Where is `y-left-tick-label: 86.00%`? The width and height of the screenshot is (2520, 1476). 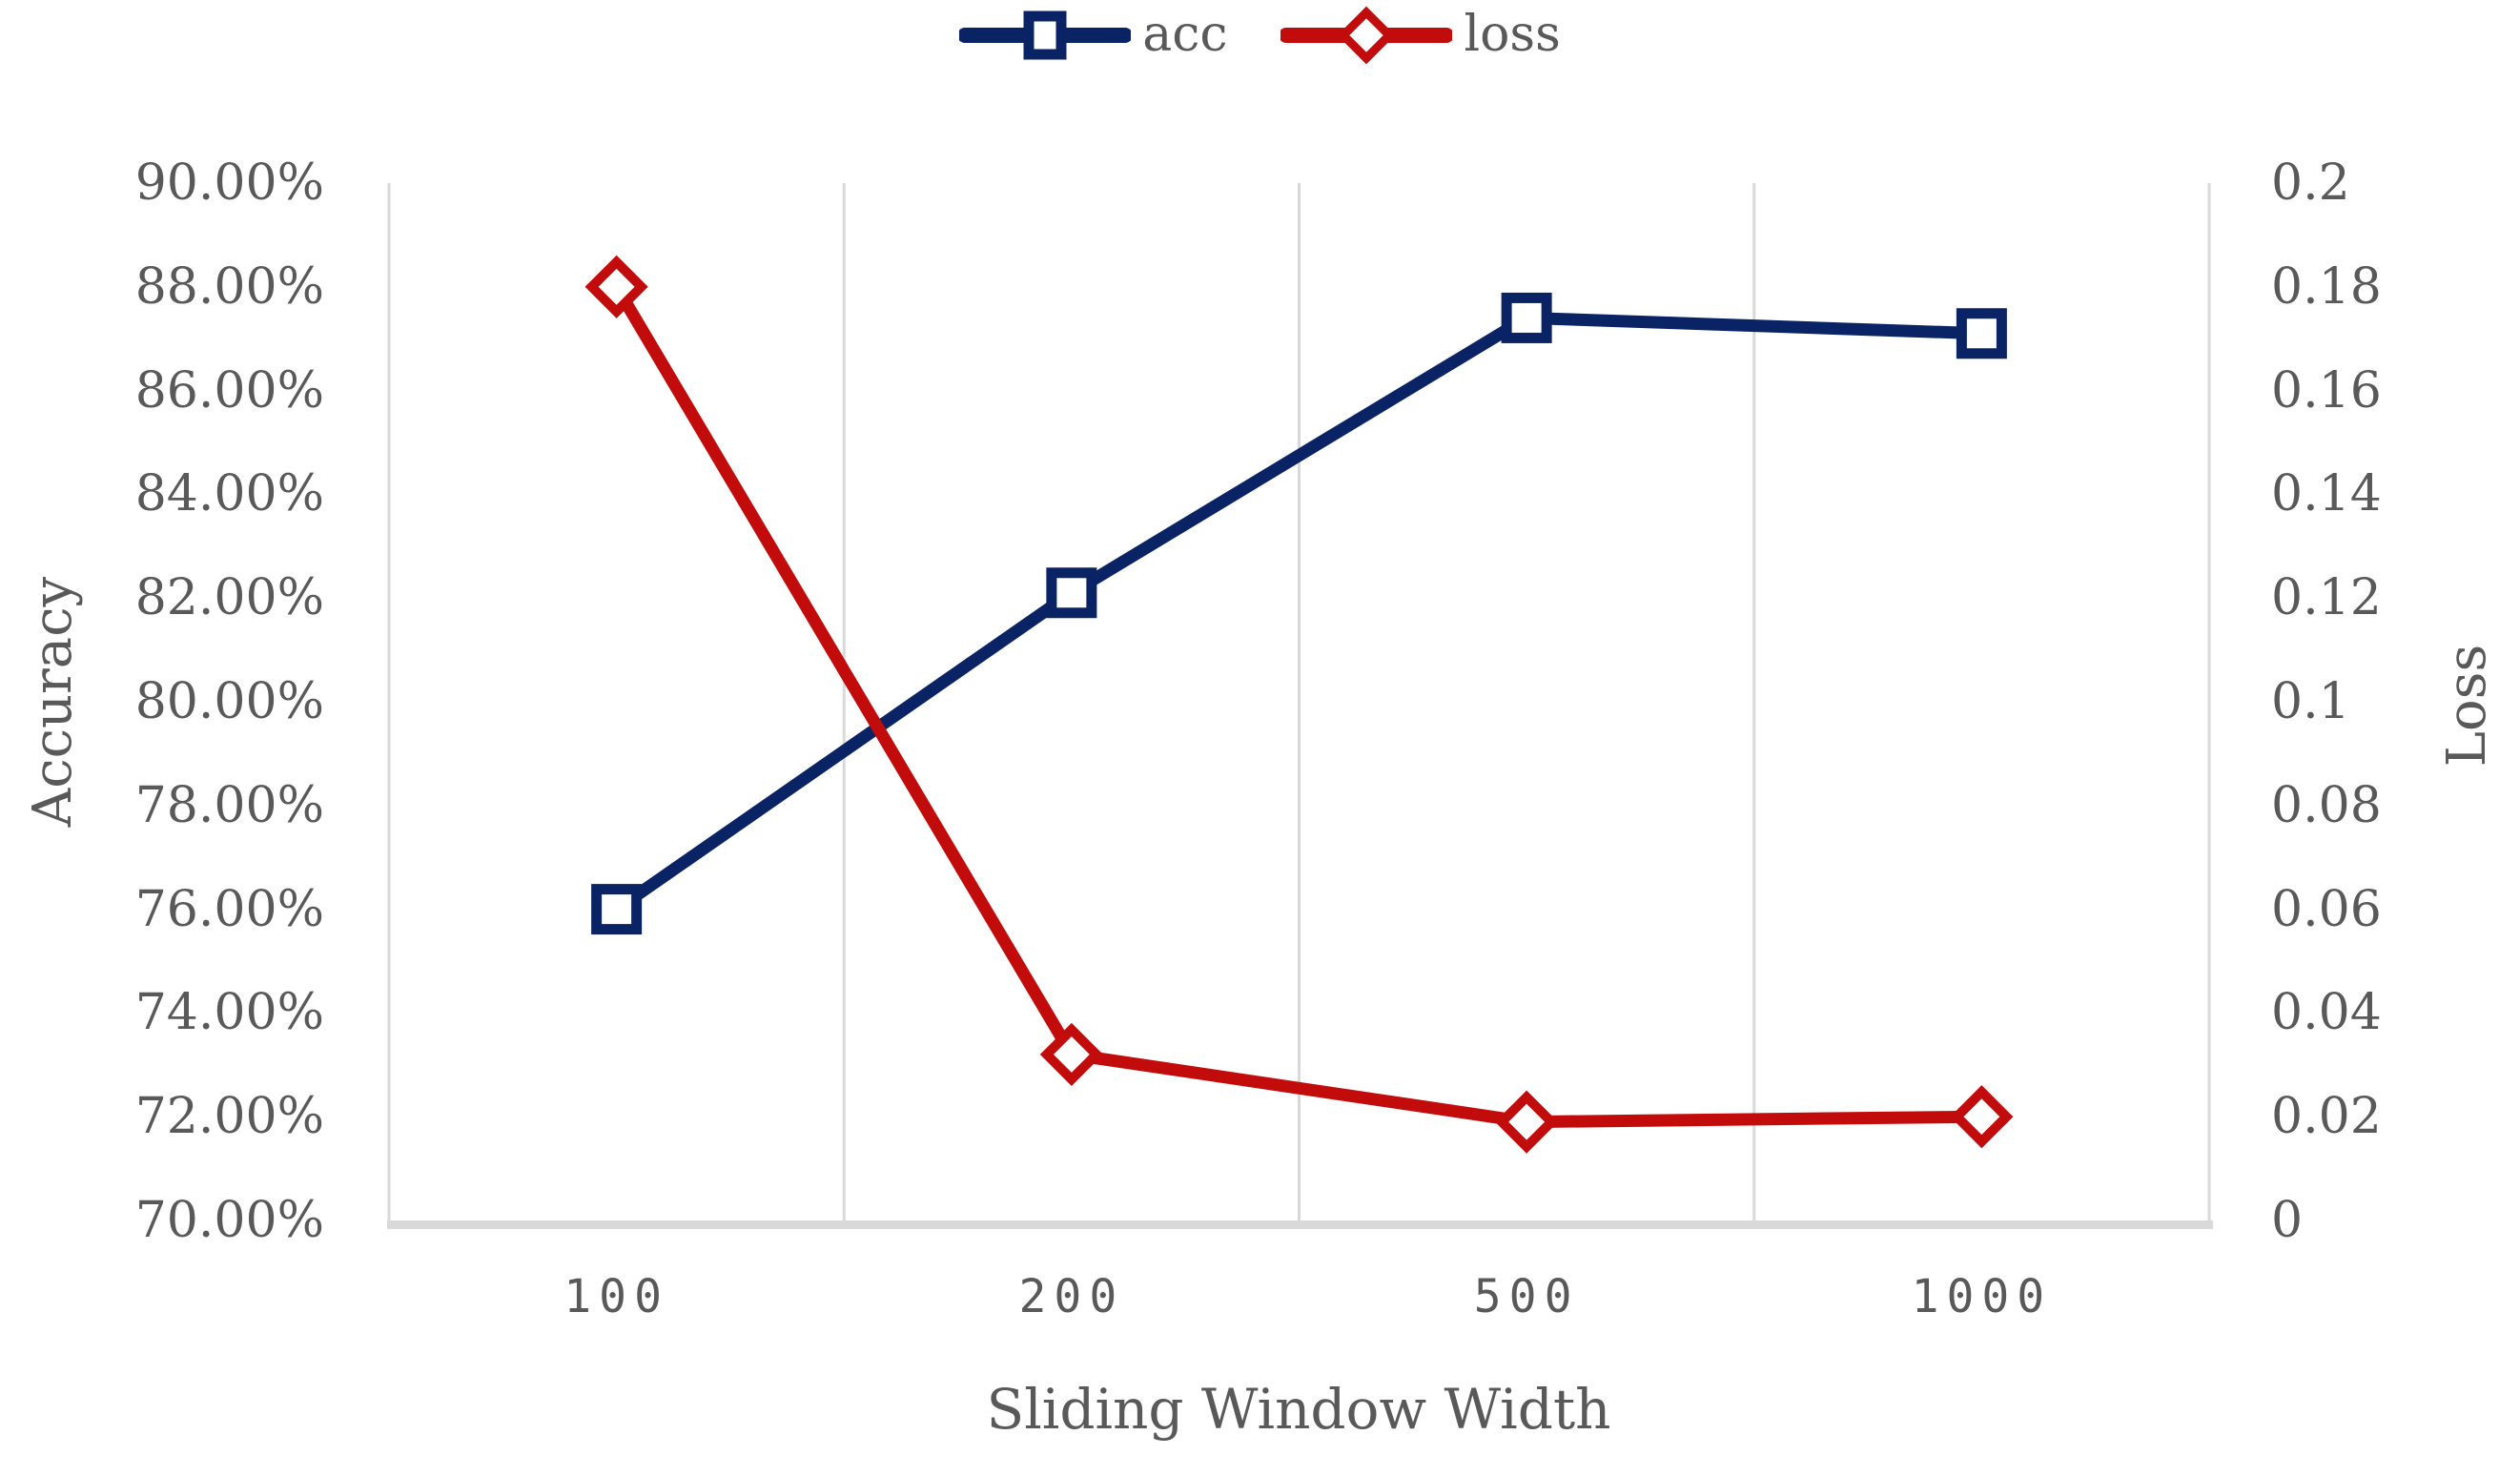 y-left-tick-label: 86.00% is located at coordinates (229, 390).